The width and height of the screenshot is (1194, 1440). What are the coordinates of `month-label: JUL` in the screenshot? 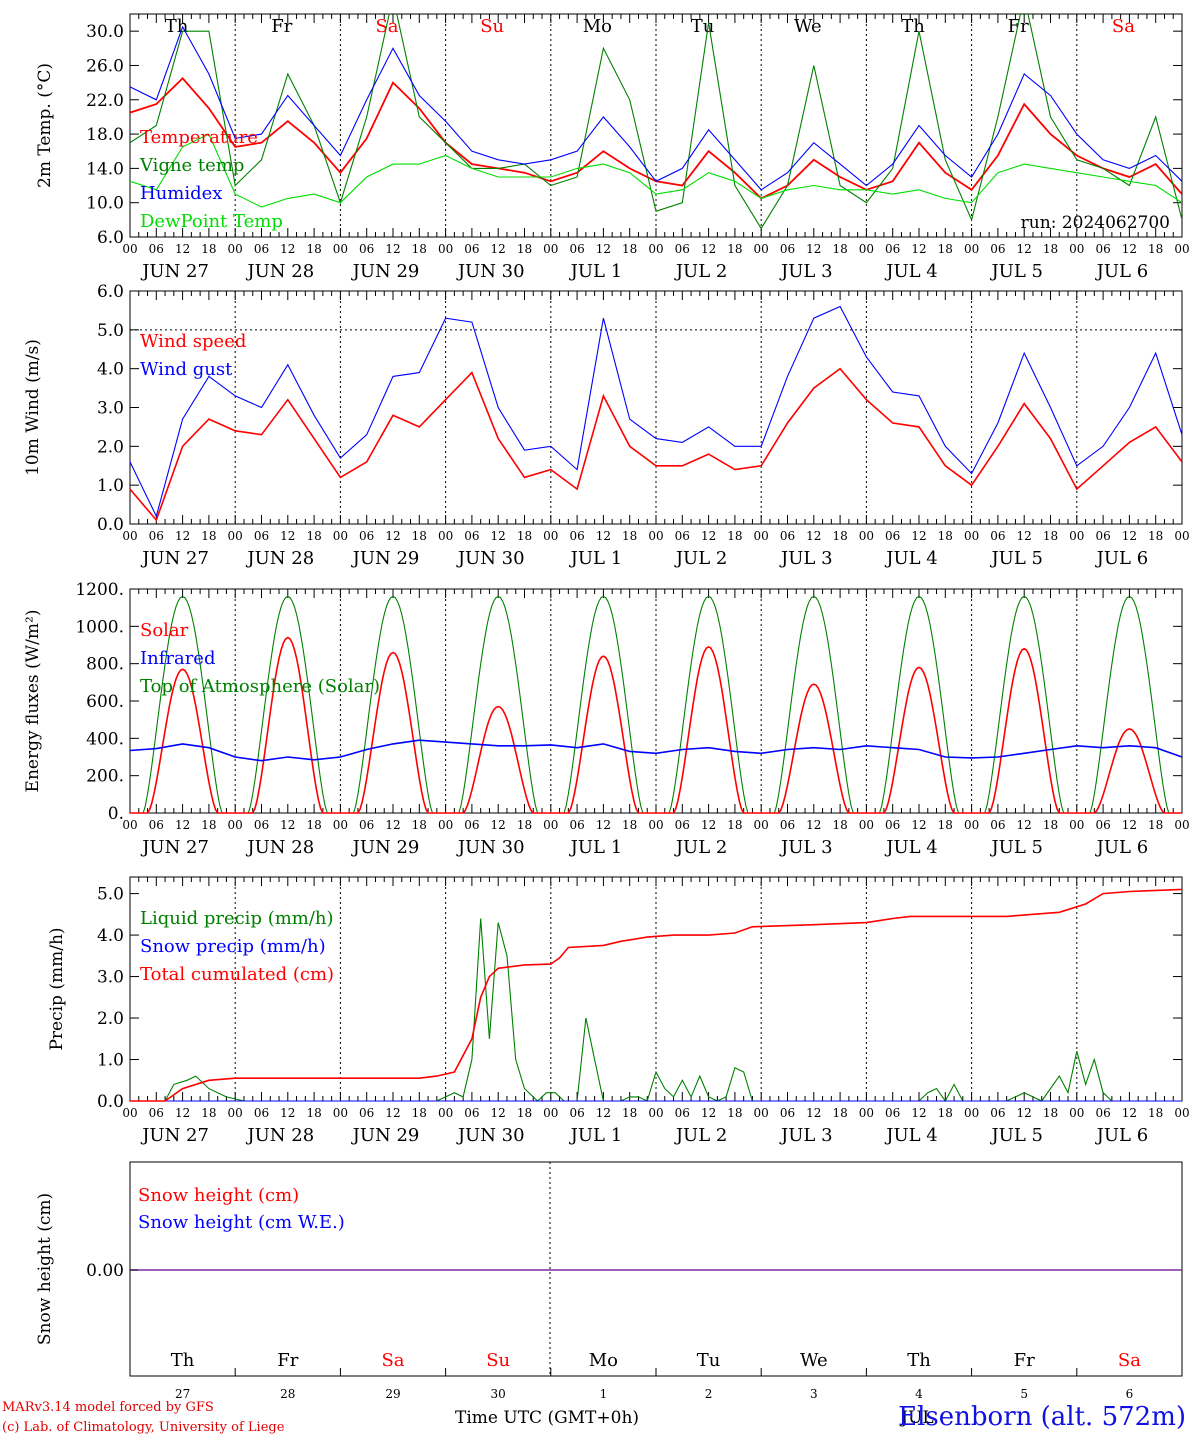 It's located at (916, 1418).